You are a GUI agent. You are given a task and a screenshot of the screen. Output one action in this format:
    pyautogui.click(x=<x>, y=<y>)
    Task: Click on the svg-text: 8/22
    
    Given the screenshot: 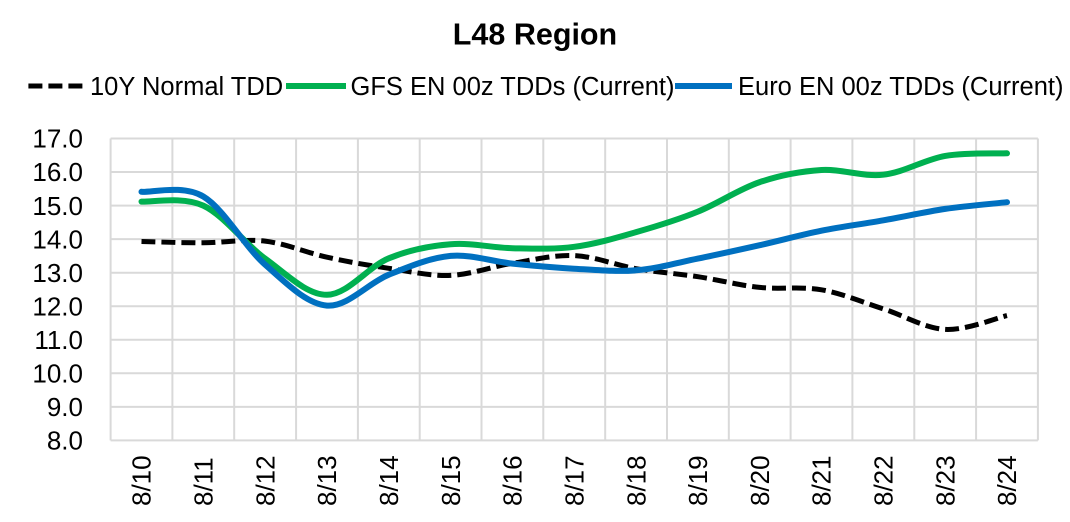 What is the action you would take?
    pyautogui.click(x=884, y=480)
    